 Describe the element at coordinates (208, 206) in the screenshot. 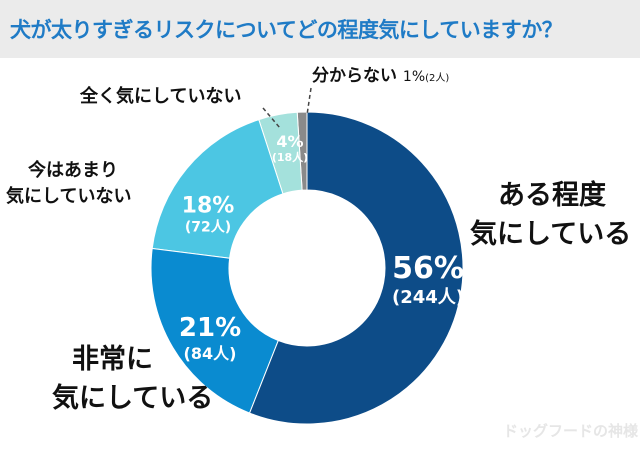

I see `percent-label: 18%` at that location.